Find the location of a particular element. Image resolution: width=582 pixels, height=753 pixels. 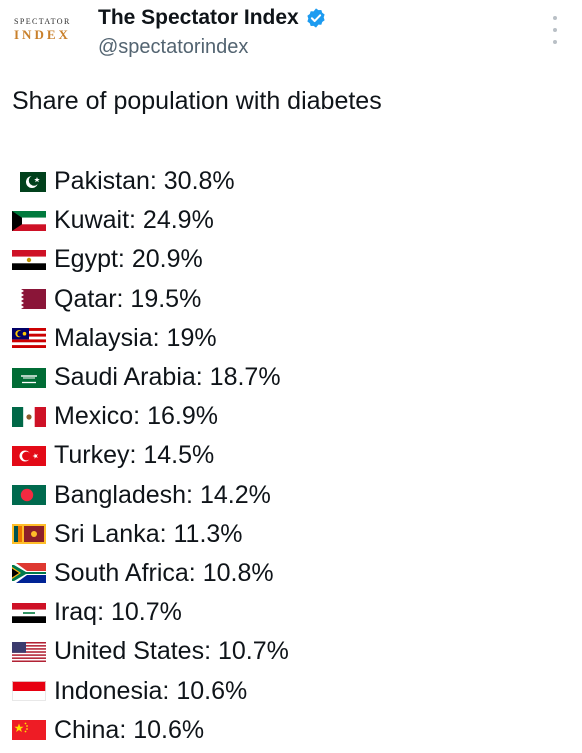

list-item-label: Malaysia: 19% is located at coordinates (135, 337).